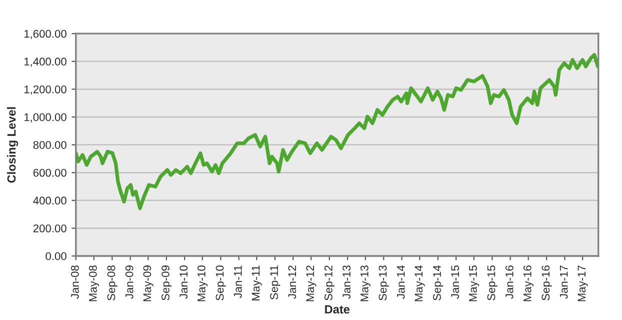  I want to click on y-tick-label: 1,400.00, so click(45, 62).